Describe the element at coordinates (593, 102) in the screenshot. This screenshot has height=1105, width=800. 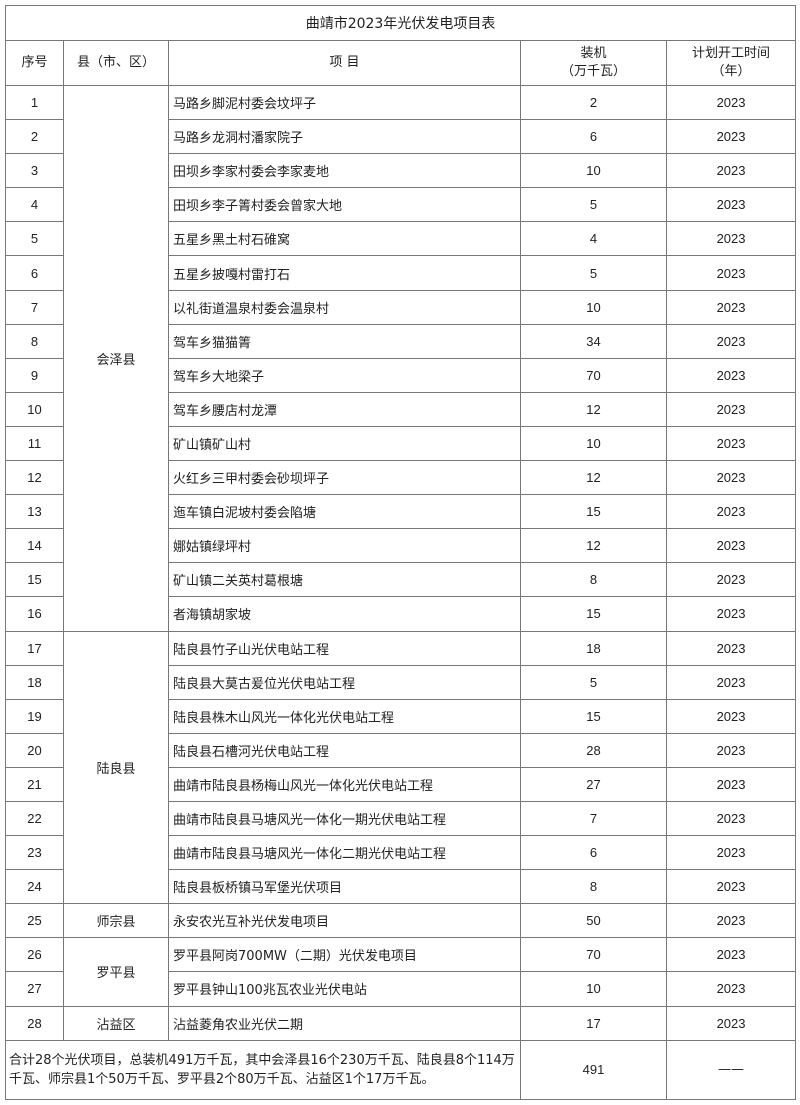
I see `row-capacity: 2` at that location.